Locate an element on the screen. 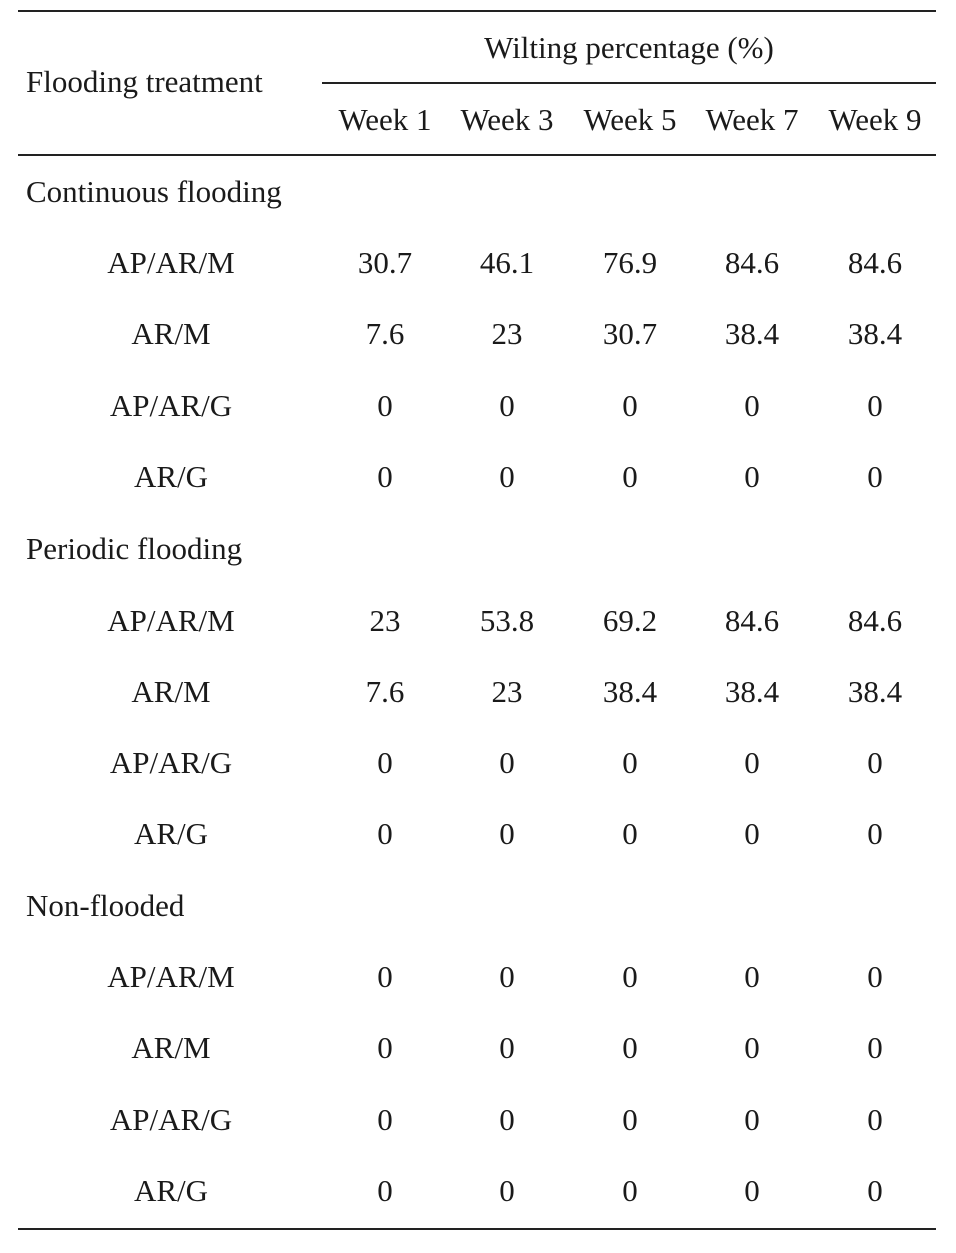 The width and height of the screenshot is (956, 1253). table-row: AR/M 0 0 0 0 0 is located at coordinates (478, 1048).